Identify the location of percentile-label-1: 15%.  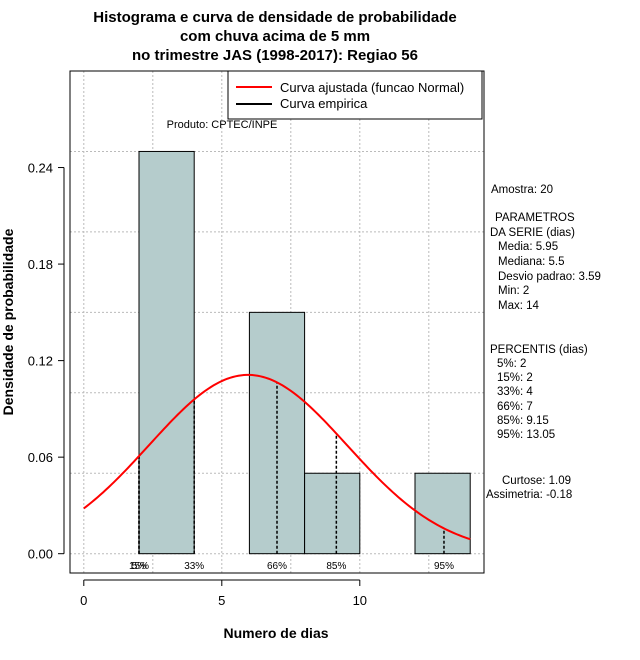
(139, 566).